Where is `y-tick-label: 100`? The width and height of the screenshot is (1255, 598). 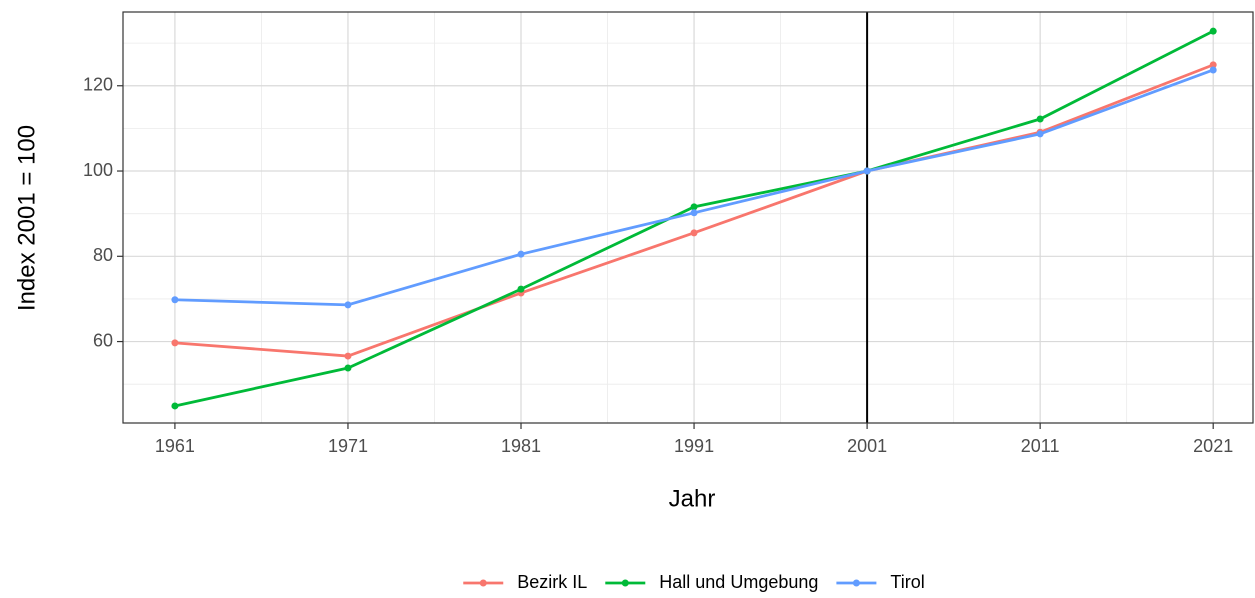 y-tick-label: 100 is located at coordinates (98, 170).